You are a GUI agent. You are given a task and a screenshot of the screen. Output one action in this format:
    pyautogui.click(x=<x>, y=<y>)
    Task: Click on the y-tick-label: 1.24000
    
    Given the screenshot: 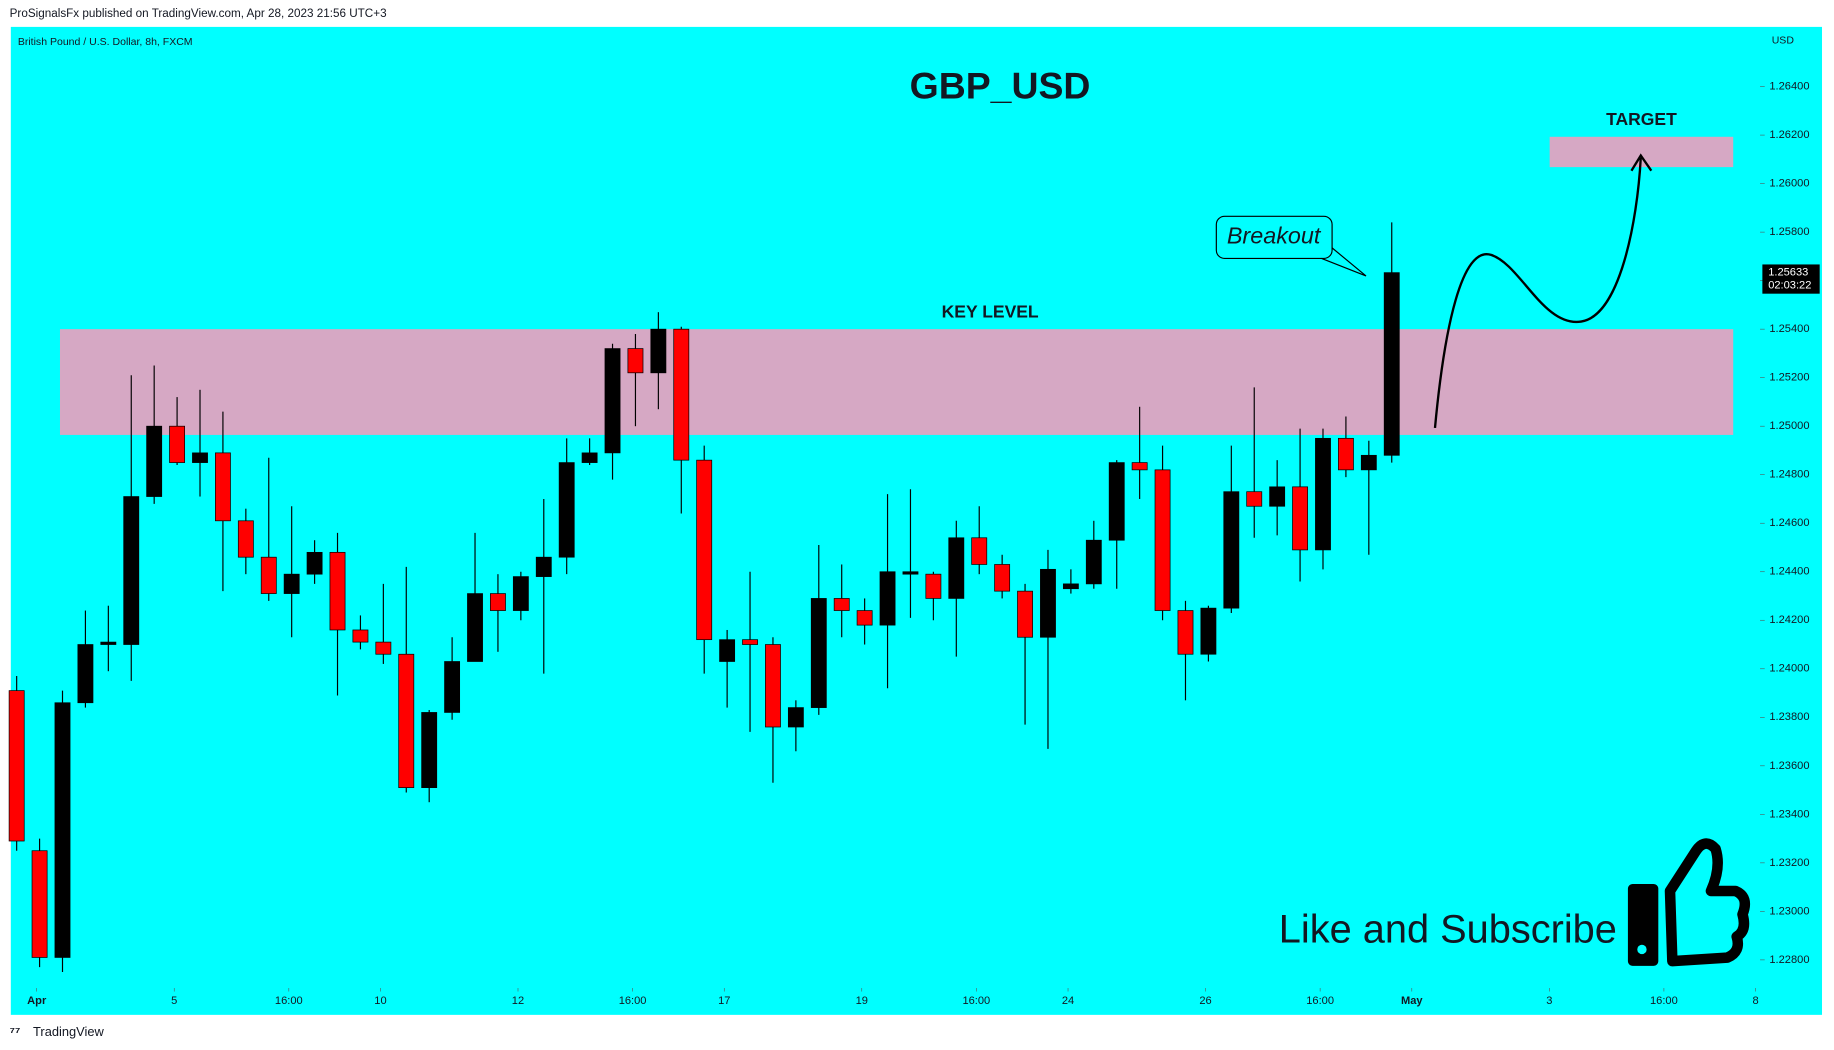 What is the action you would take?
    pyautogui.click(x=1789, y=669)
    